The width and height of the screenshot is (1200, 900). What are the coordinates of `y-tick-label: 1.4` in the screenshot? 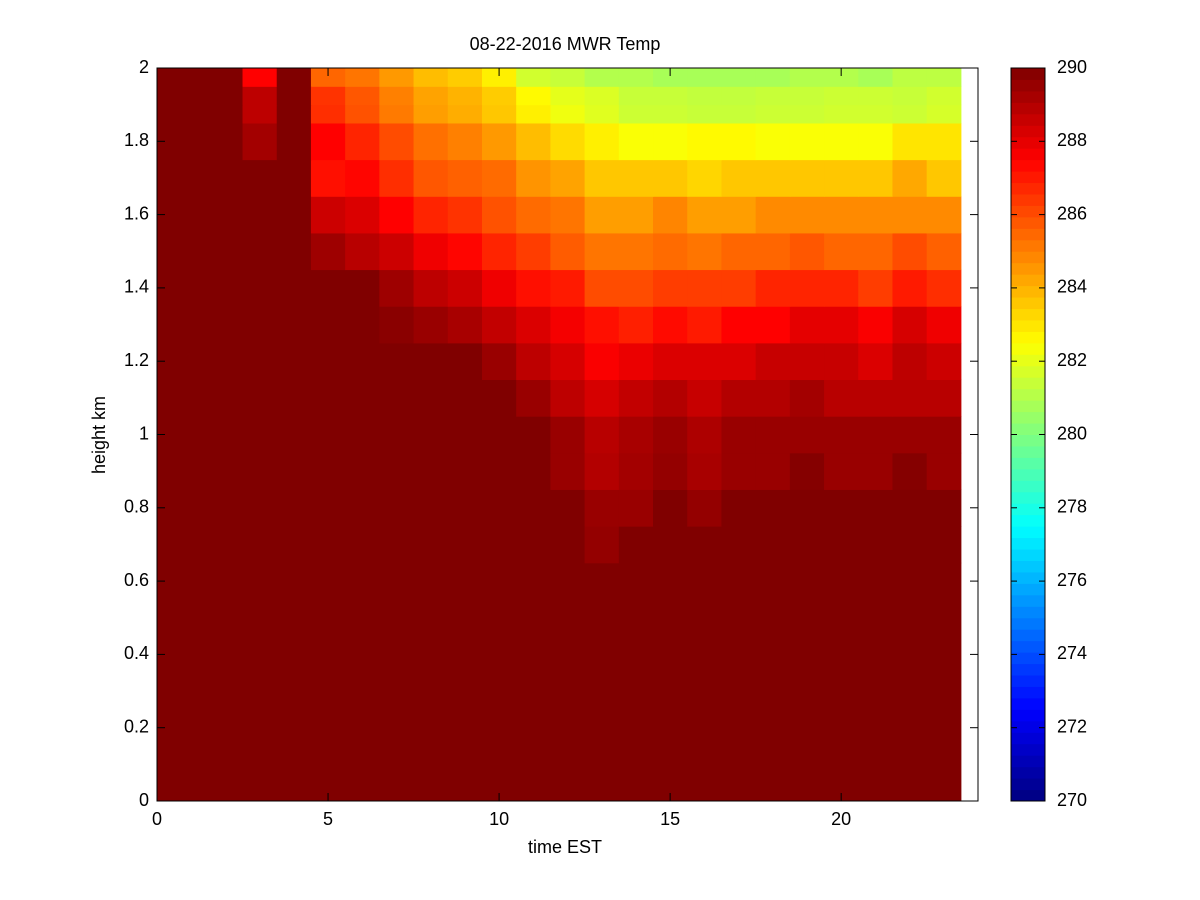 It's located at (136, 287).